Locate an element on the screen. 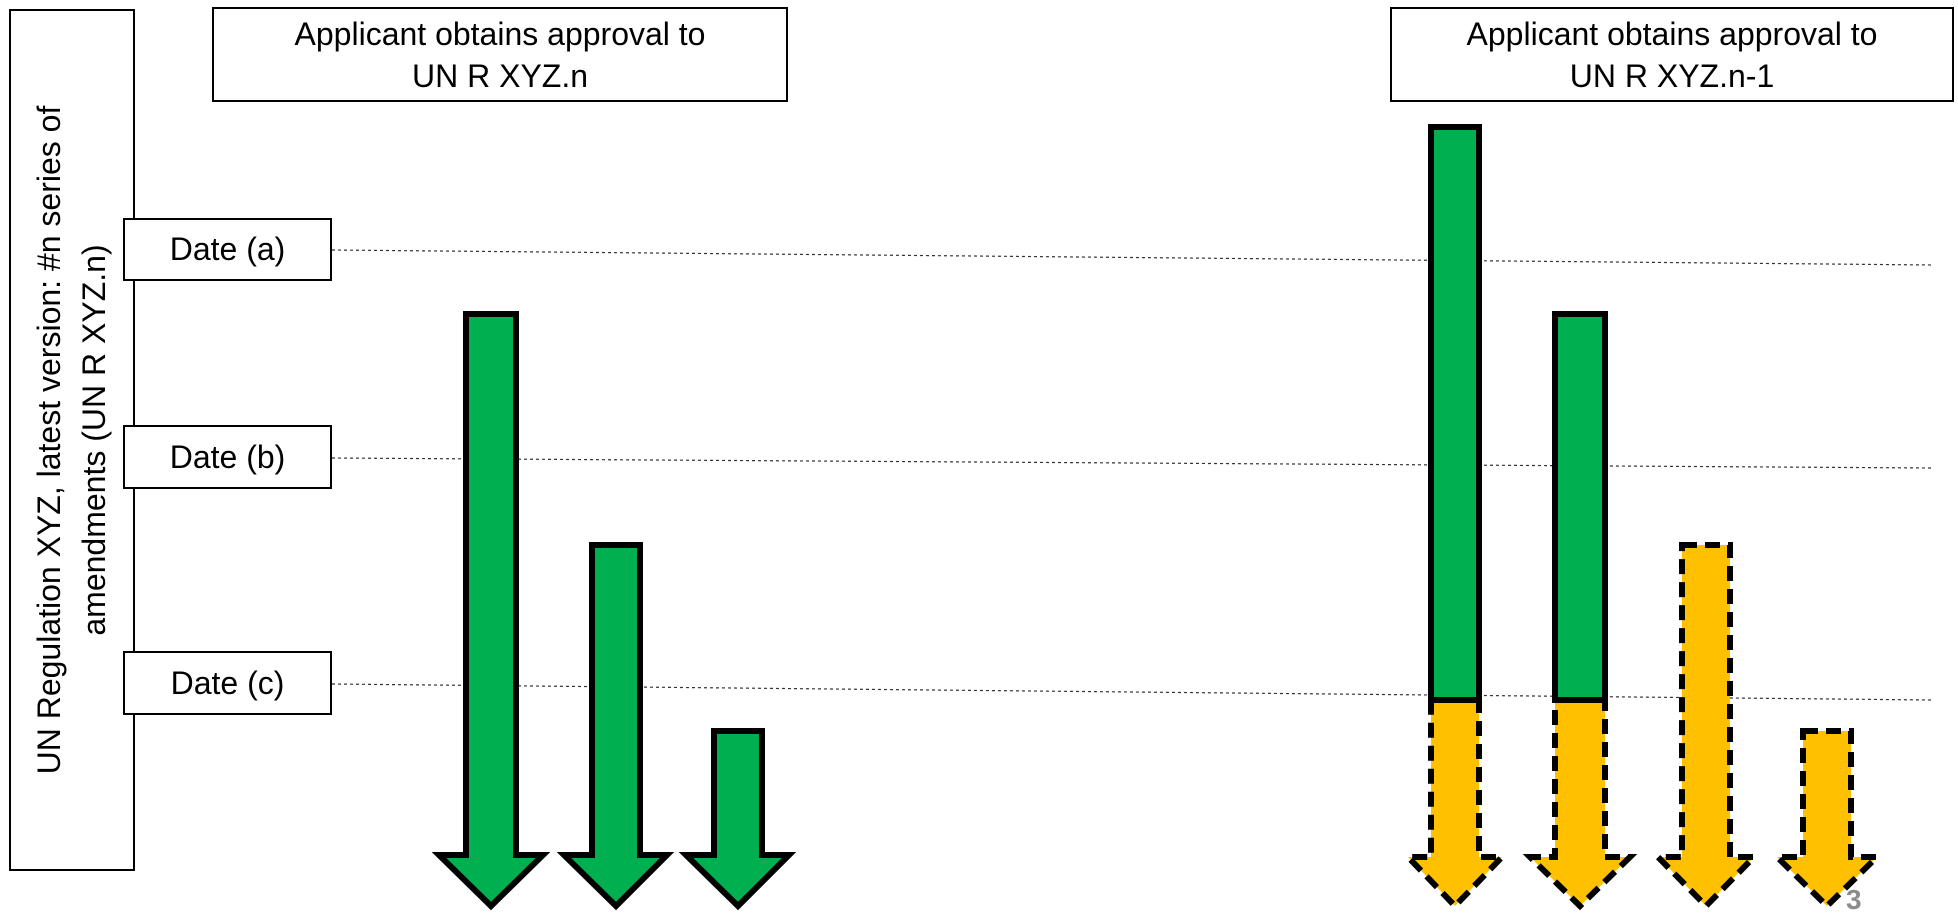 The height and width of the screenshot is (917, 1958). right-header-line1: Applicant obtains approval to is located at coordinates (1672, 33).